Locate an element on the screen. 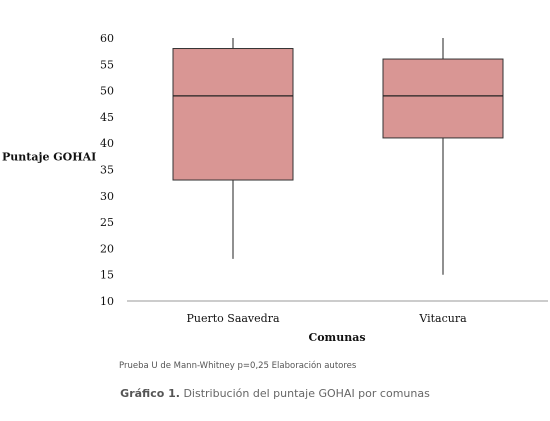 The height and width of the screenshot is (421, 550). caption-label: Gráfico 1. is located at coordinates (150, 393).